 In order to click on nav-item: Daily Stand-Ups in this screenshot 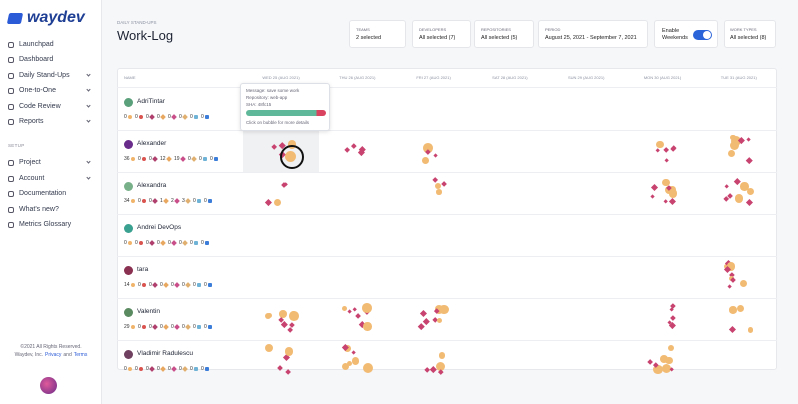, I will do `click(44, 75)`.